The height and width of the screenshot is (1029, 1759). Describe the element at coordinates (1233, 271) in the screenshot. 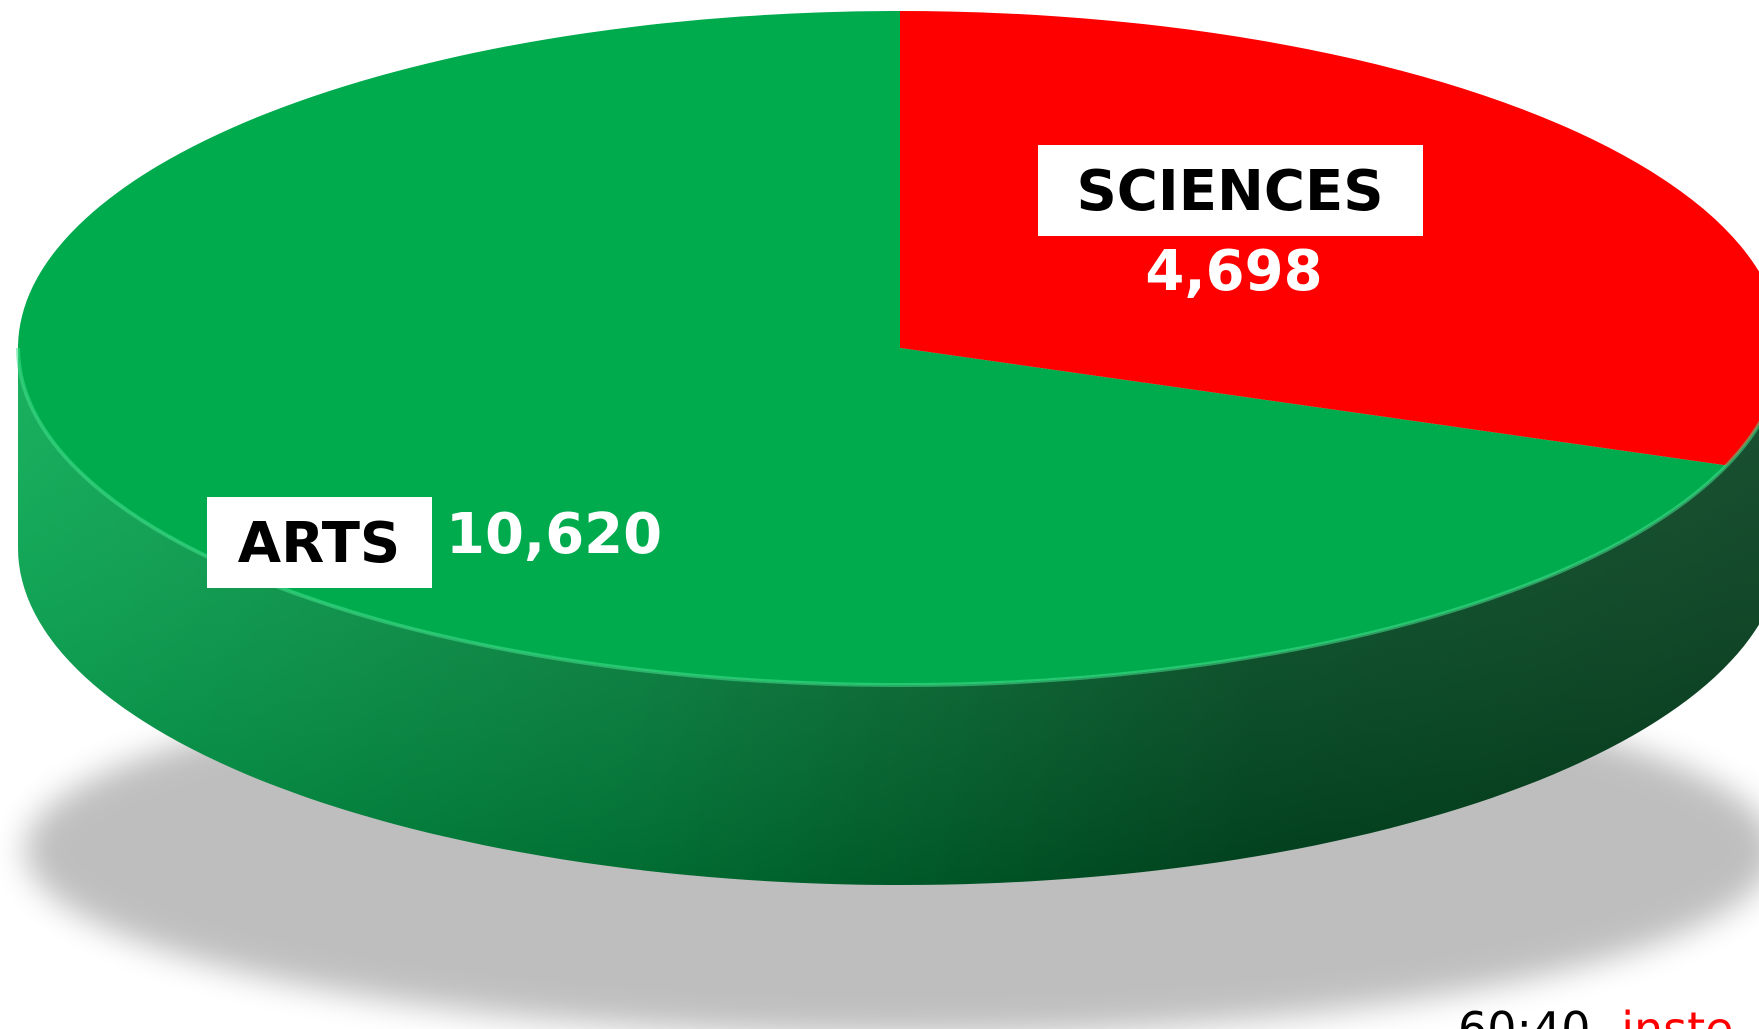

I see `value-label-sciences: 4,698` at that location.